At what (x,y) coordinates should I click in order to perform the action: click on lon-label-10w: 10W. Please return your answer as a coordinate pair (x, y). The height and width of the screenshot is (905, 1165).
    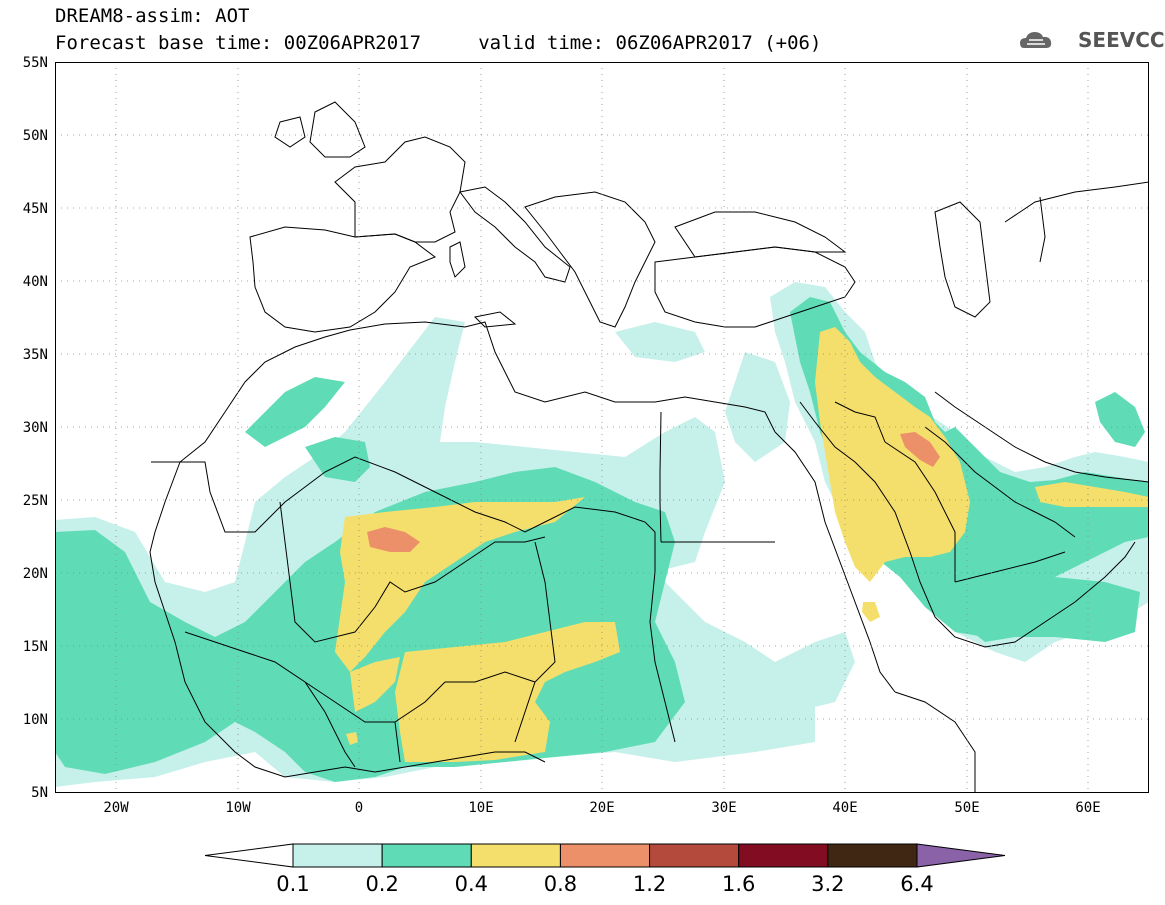
    Looking at the image, I should click on (238, 808).